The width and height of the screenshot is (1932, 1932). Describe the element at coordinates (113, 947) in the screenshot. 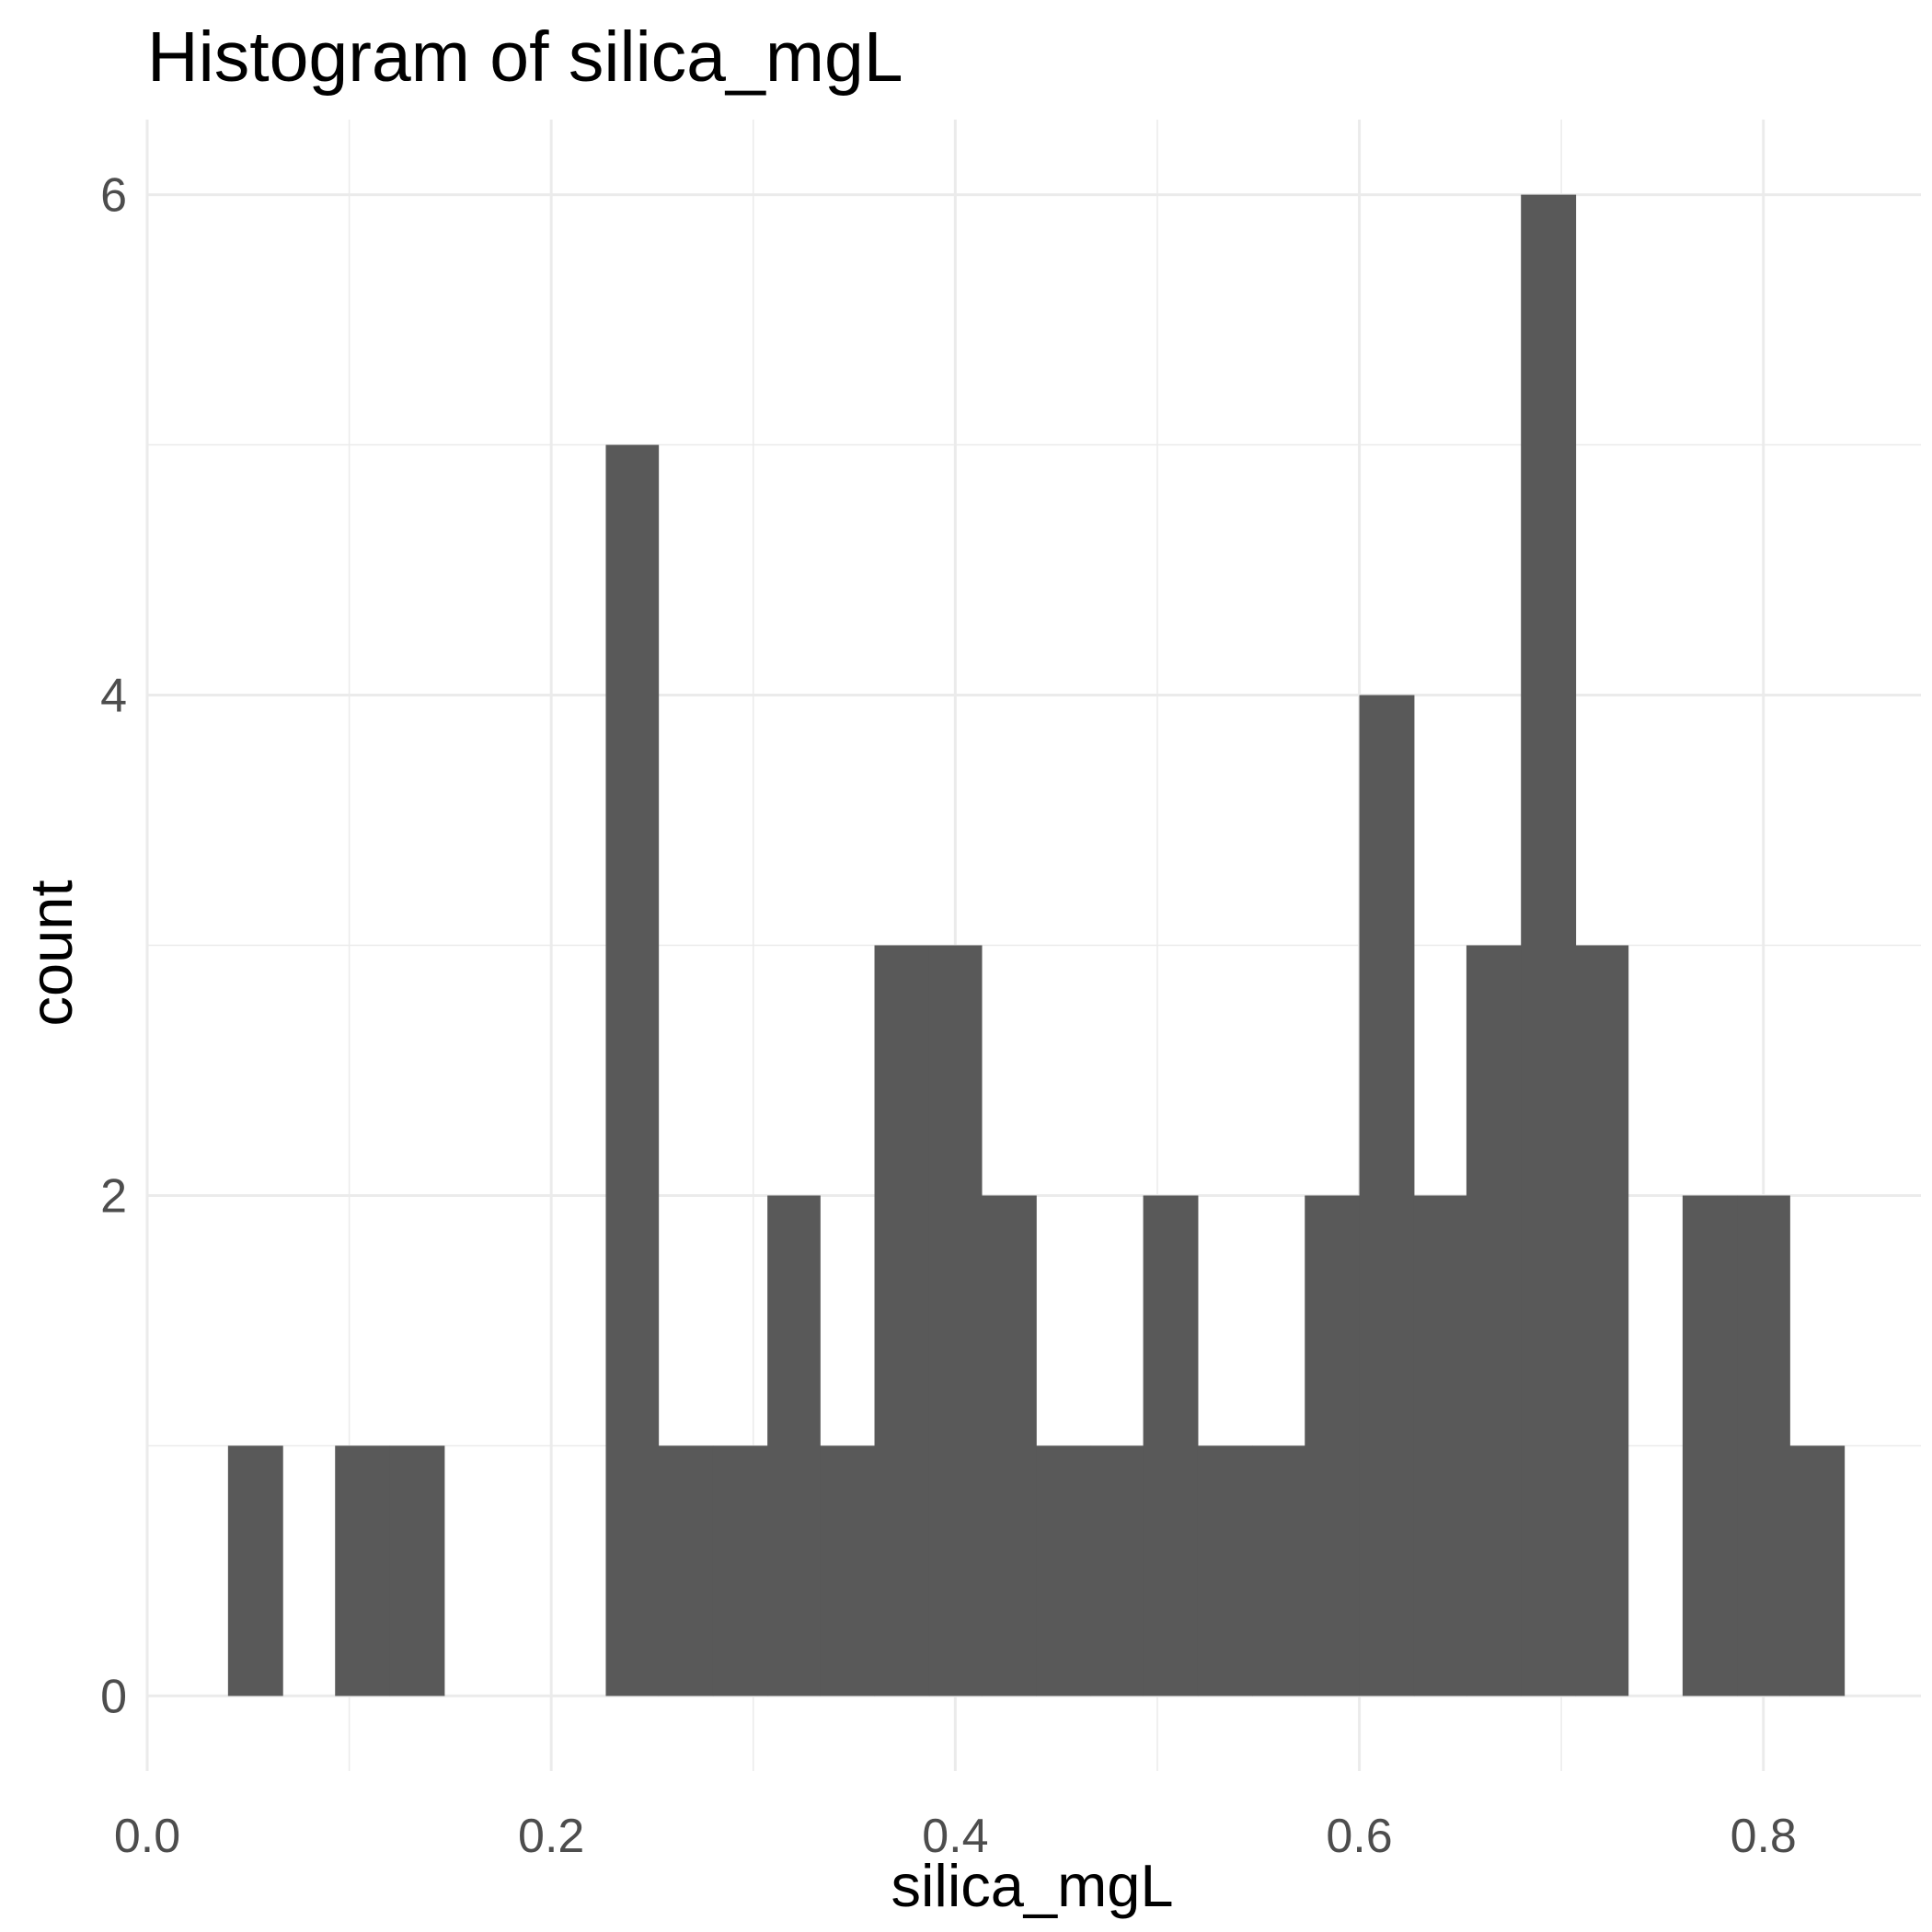

I see `y-axis-tick-labels: 0 2 4 6` at that location.